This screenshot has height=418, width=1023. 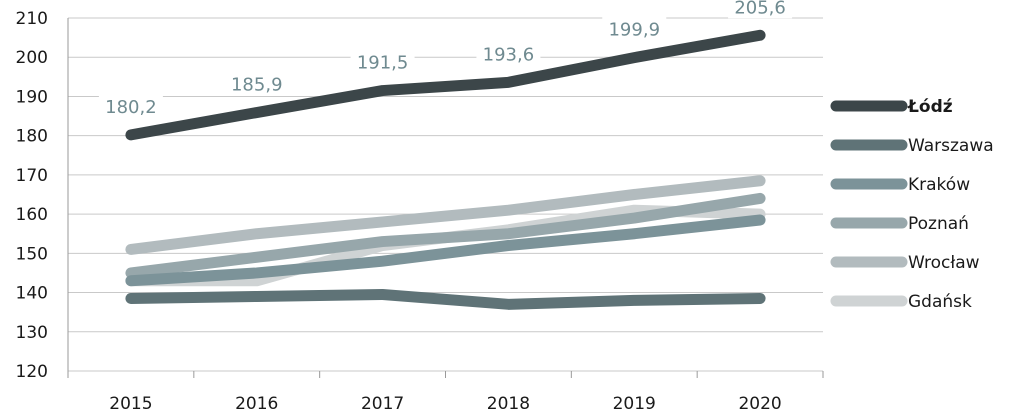 I want to click on data-label: 180,2, so click(x=131, y=107).